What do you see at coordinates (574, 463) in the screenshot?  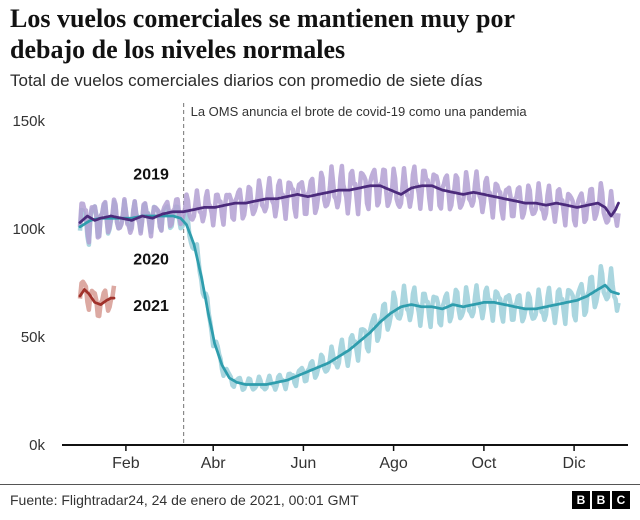 I see `x-axis-label: Dic` at bounding box center [574, 463].